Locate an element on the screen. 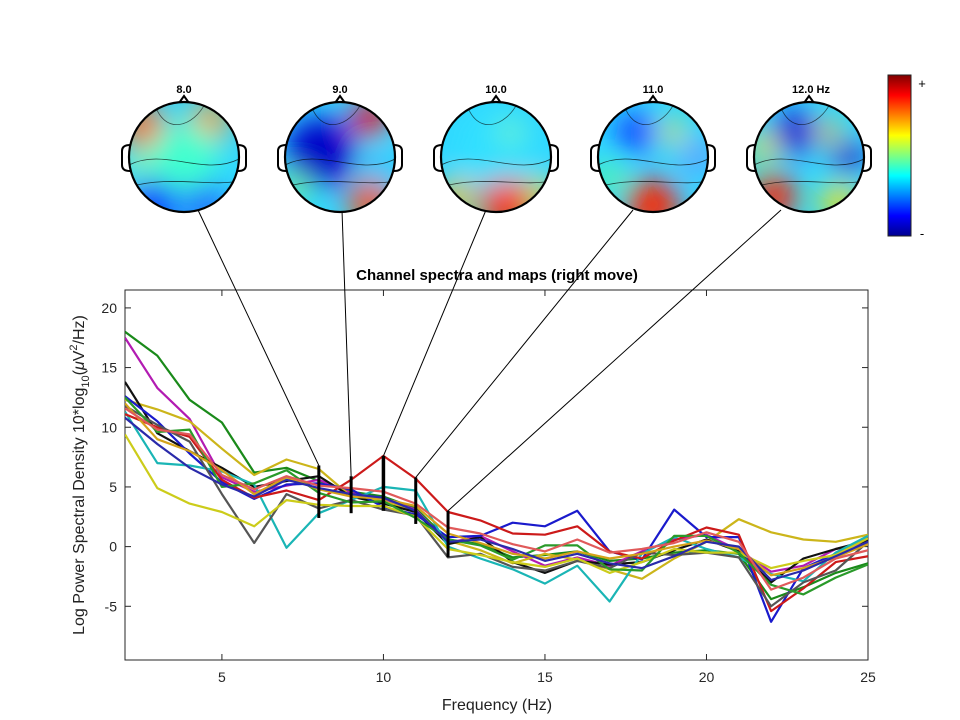  y-tick-label: 0 is located at coordinates (113, 547).